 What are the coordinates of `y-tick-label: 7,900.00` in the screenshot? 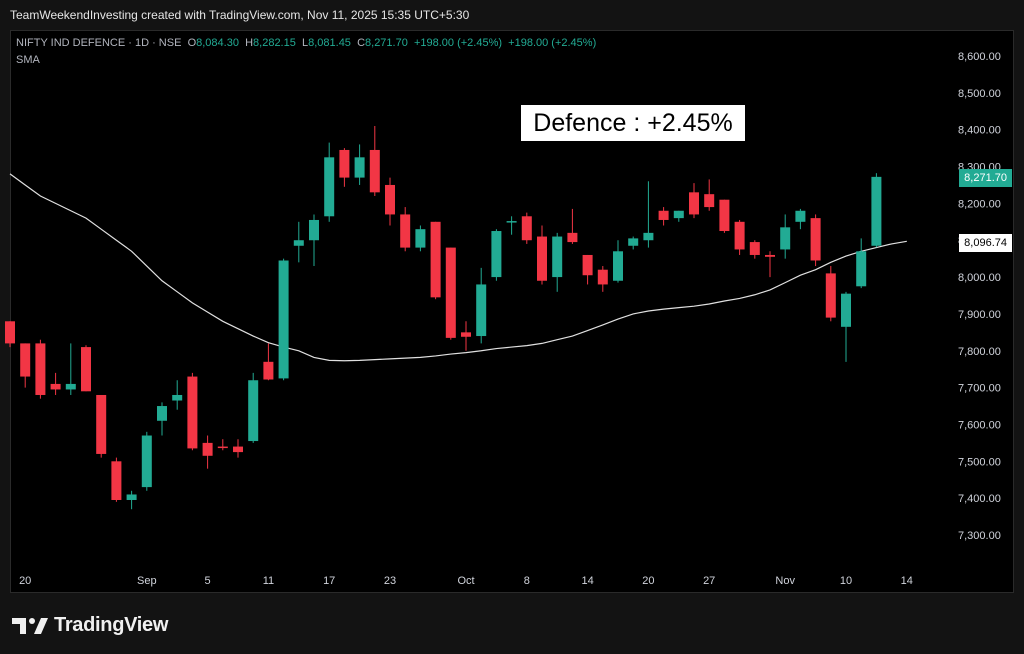 It's located at (979, 315).